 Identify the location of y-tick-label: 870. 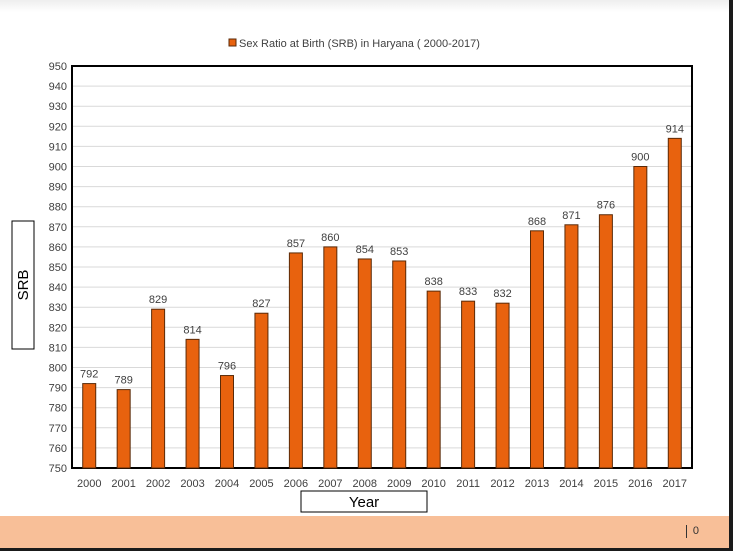
(58, 228).